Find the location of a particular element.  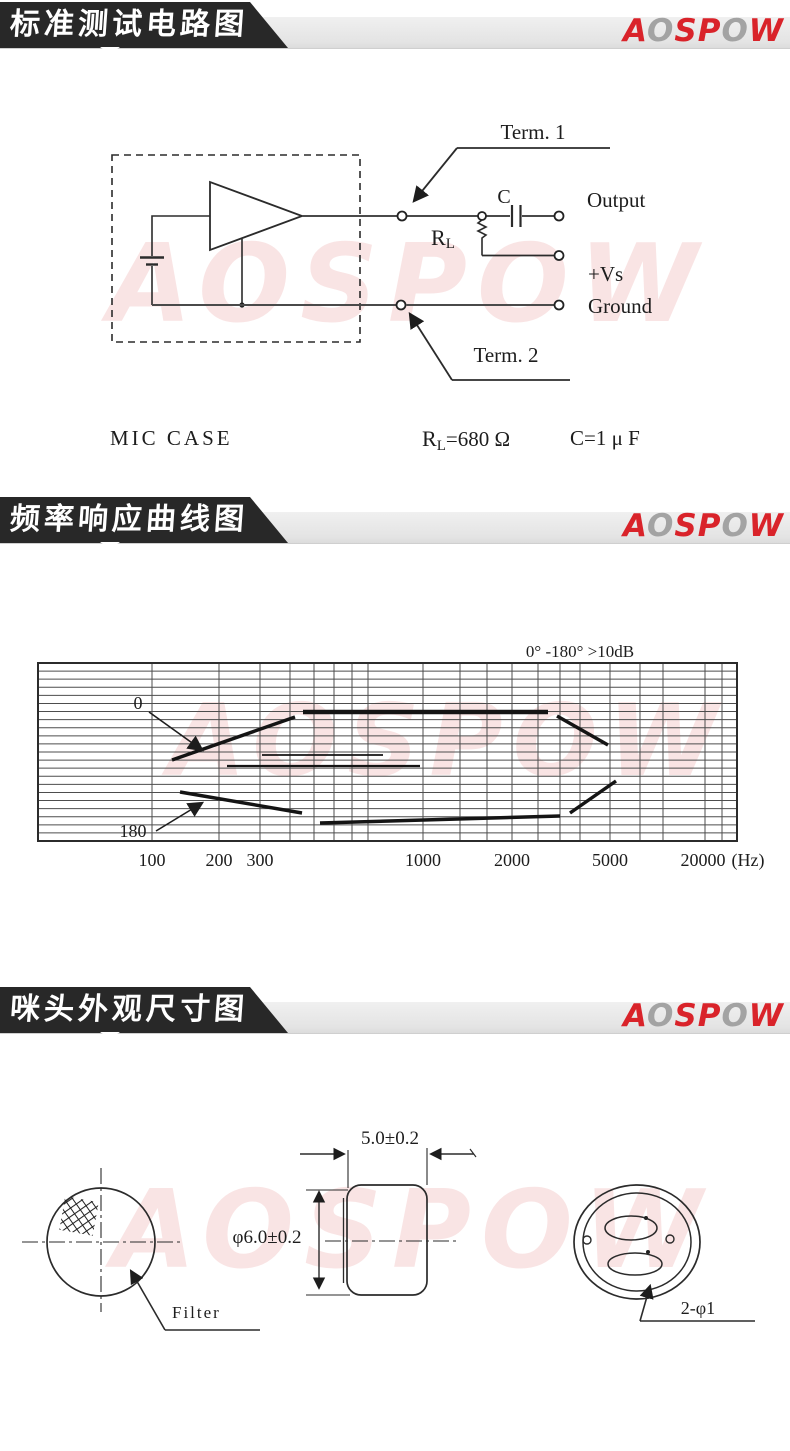

section-title-test-circuit: 标准测试电路图 is located at coordinates (129, 24).